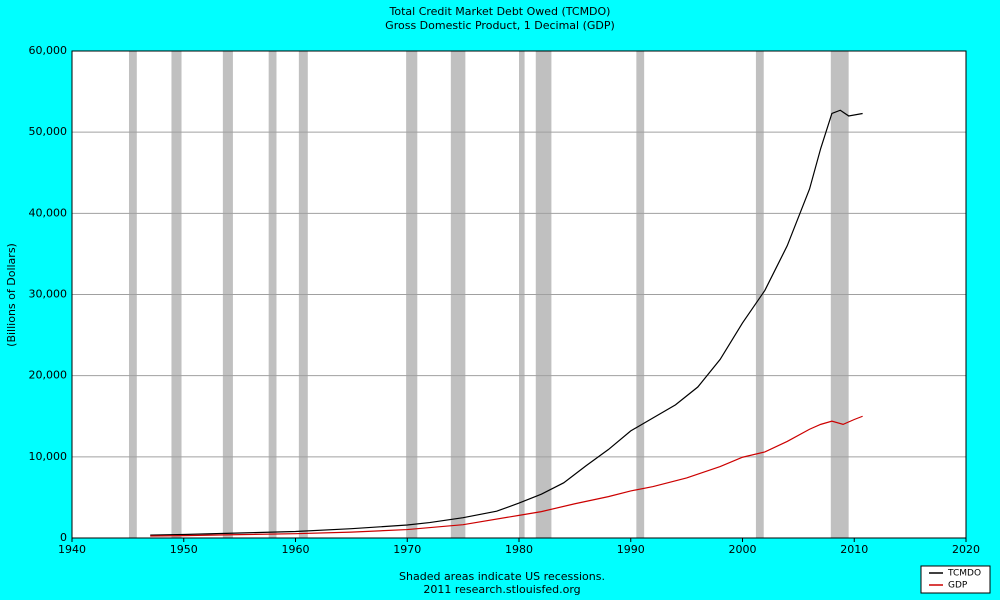  I want to click on y-tick-label: 50,000, so click(48, 131).